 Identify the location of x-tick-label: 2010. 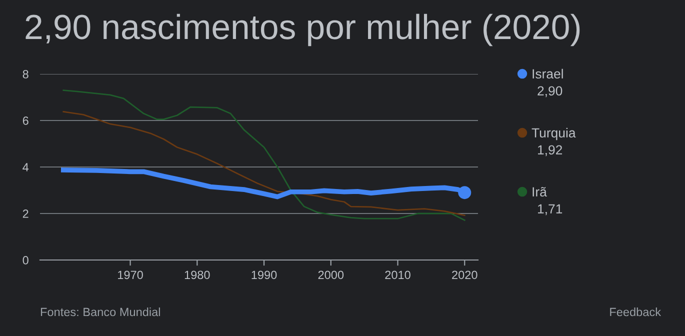
(397, 275).